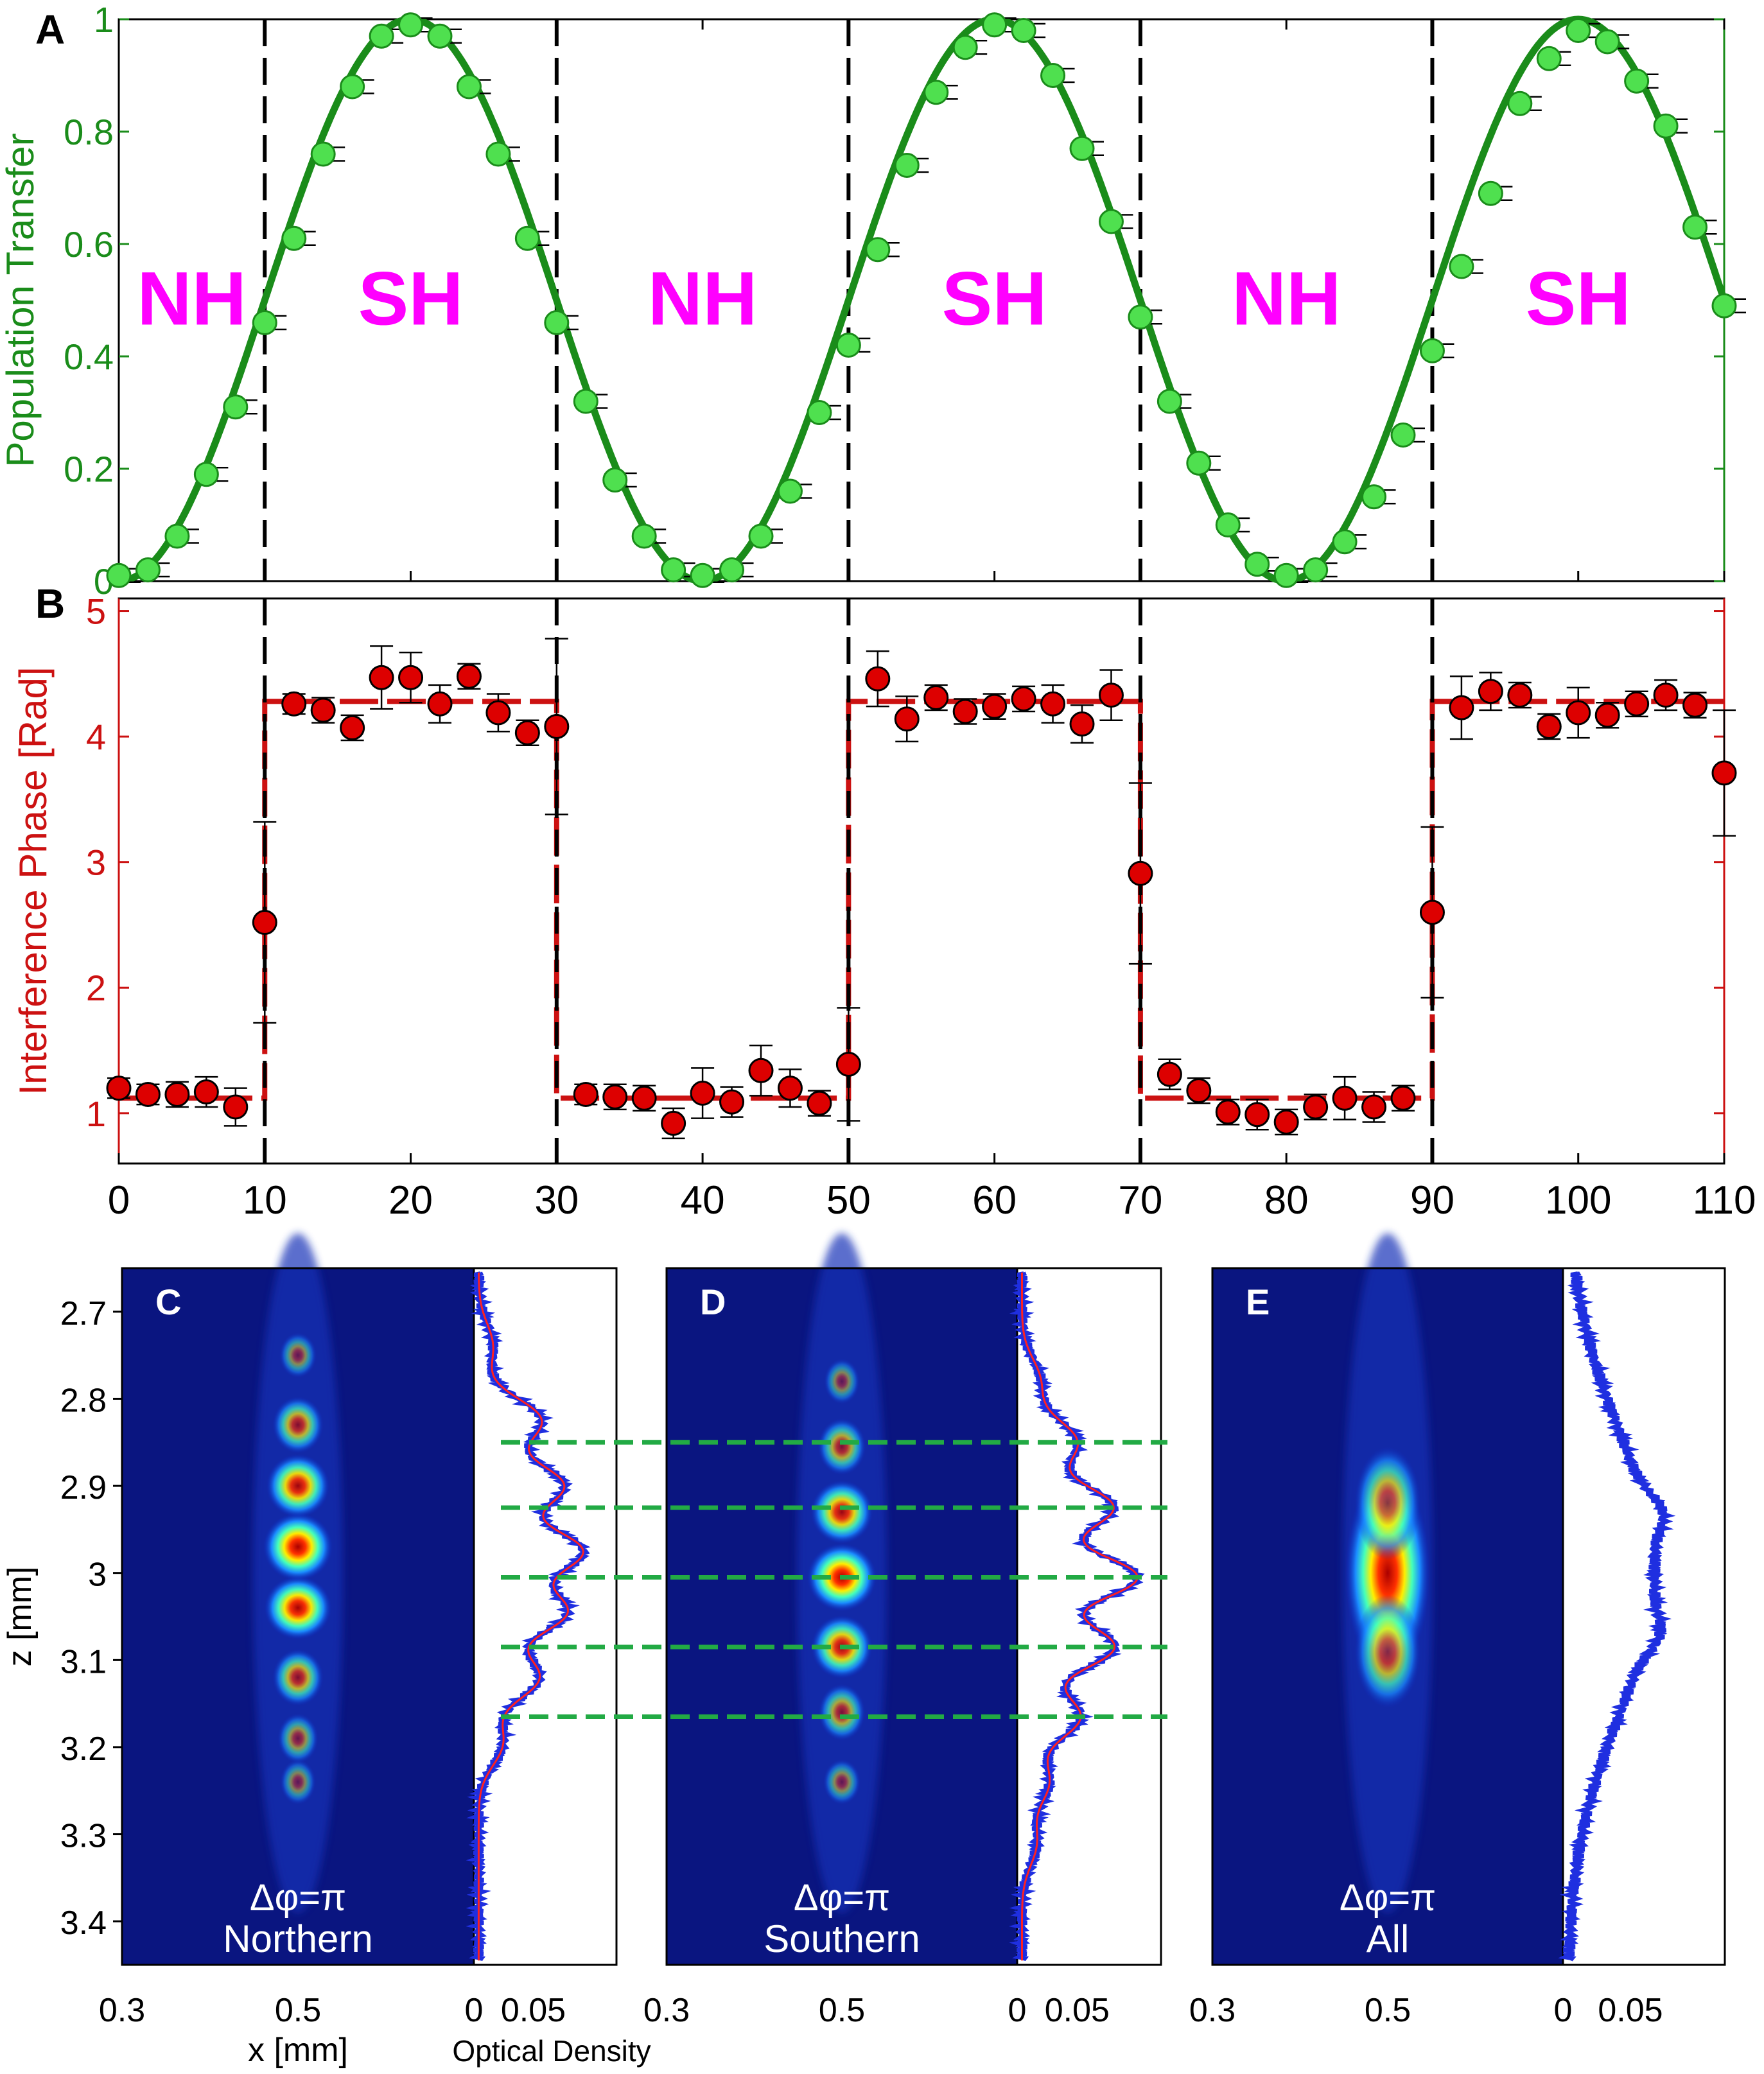 The image size is (1764, 2074). I want to click on panel-b-ytick-label: 3, so click(96, 862).